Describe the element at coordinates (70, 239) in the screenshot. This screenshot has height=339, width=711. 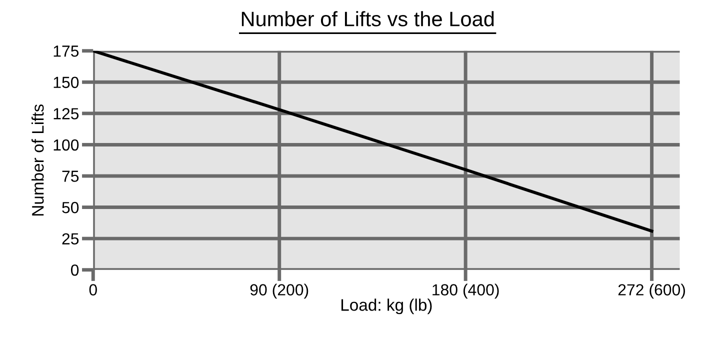
I see `y-tick-label: 25` at that location.